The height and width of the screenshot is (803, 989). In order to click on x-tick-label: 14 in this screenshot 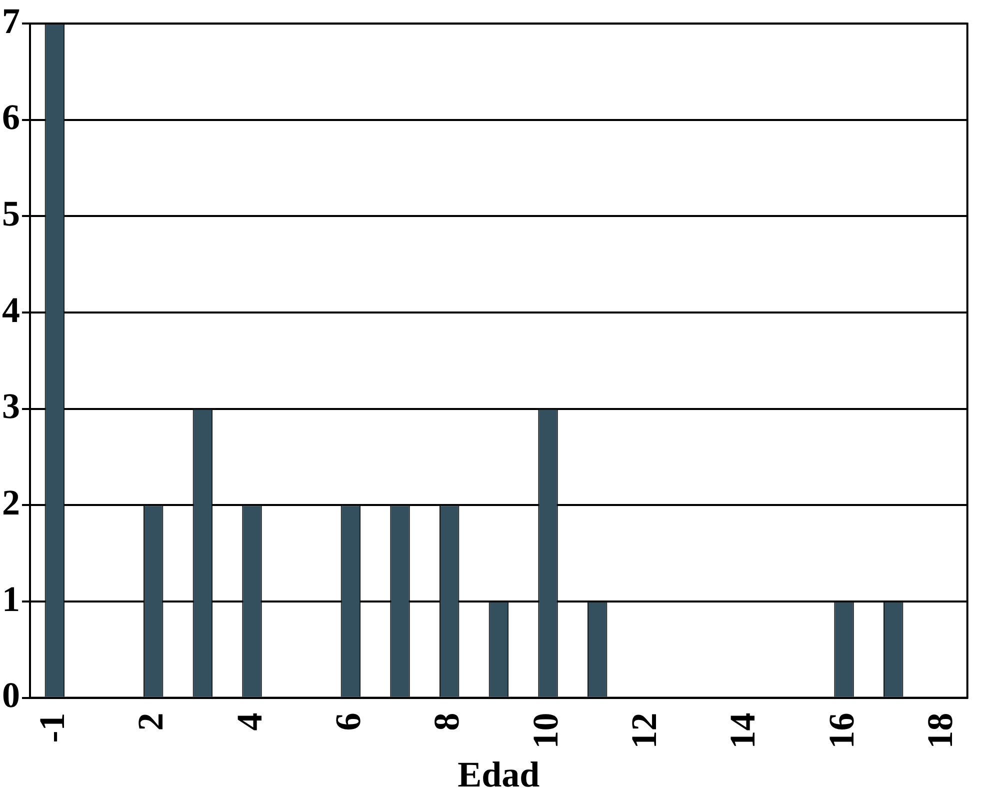, I will do `click(742, 730)`.